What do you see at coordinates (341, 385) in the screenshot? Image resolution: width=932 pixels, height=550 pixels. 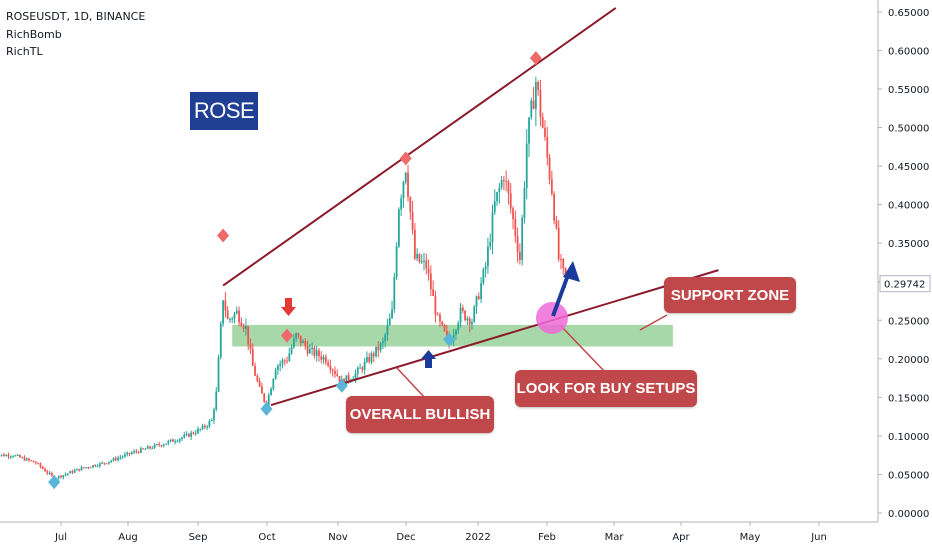 I see `bottom-marker` at bounding box center [341, 385].